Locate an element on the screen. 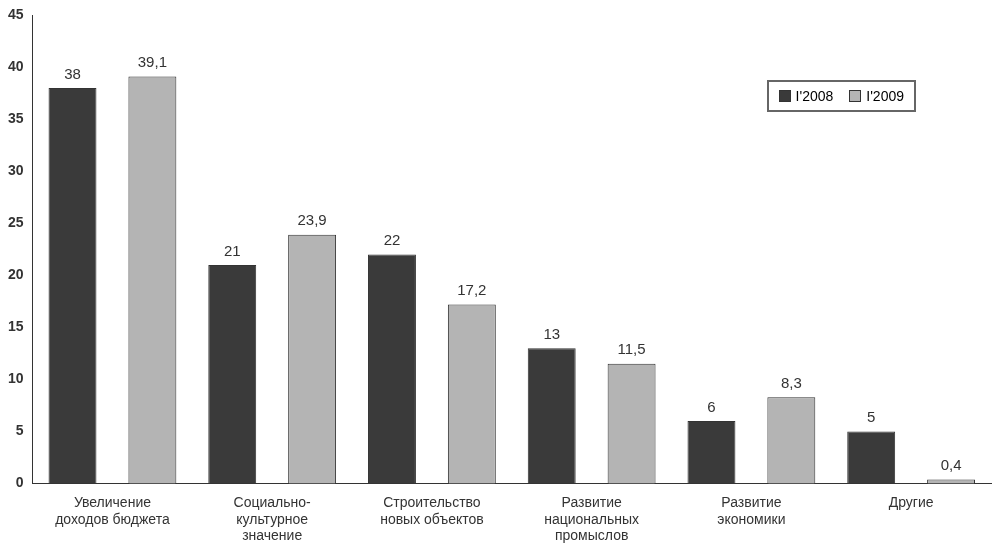 The height and width of the screenshot is (553, 1006). legend-label: I'2009 is located at coordinates (884, 96).